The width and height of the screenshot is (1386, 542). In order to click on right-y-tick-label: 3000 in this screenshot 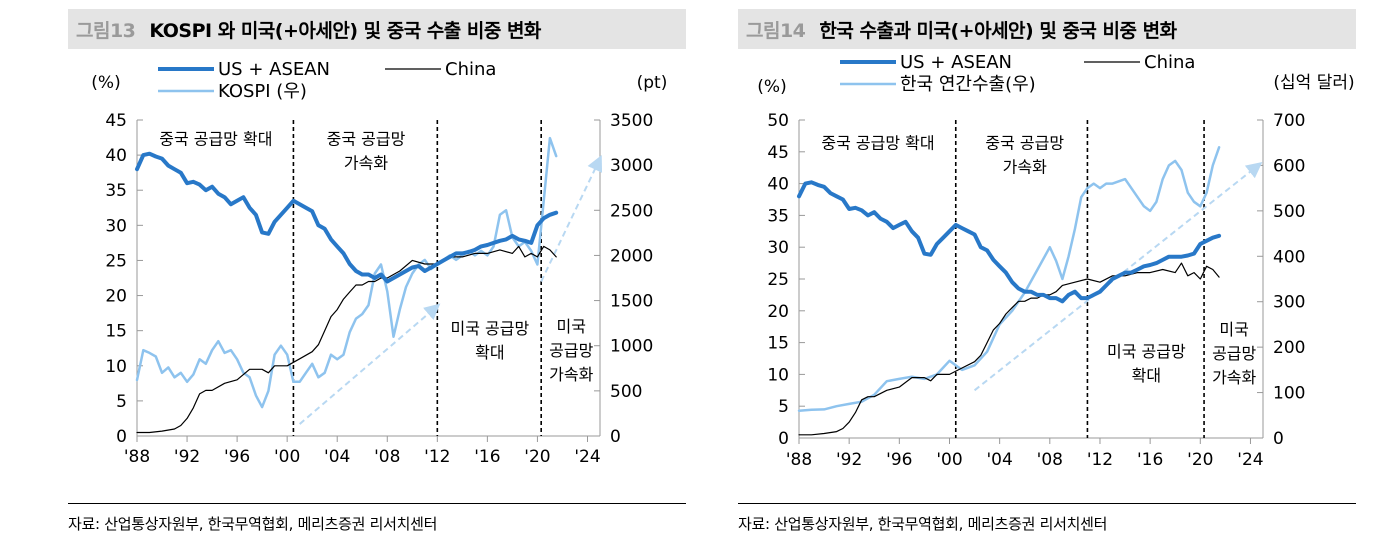, I will do `click(631, 166)`.